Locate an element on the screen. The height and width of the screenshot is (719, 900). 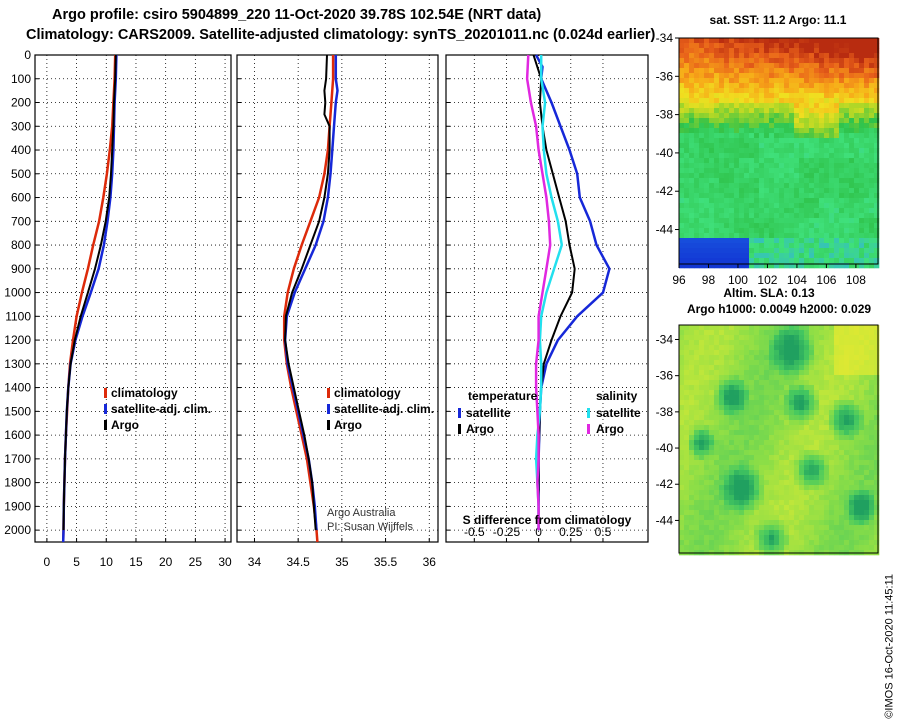
x-tick-label: 34.5 is located at coordinates (298, 562).